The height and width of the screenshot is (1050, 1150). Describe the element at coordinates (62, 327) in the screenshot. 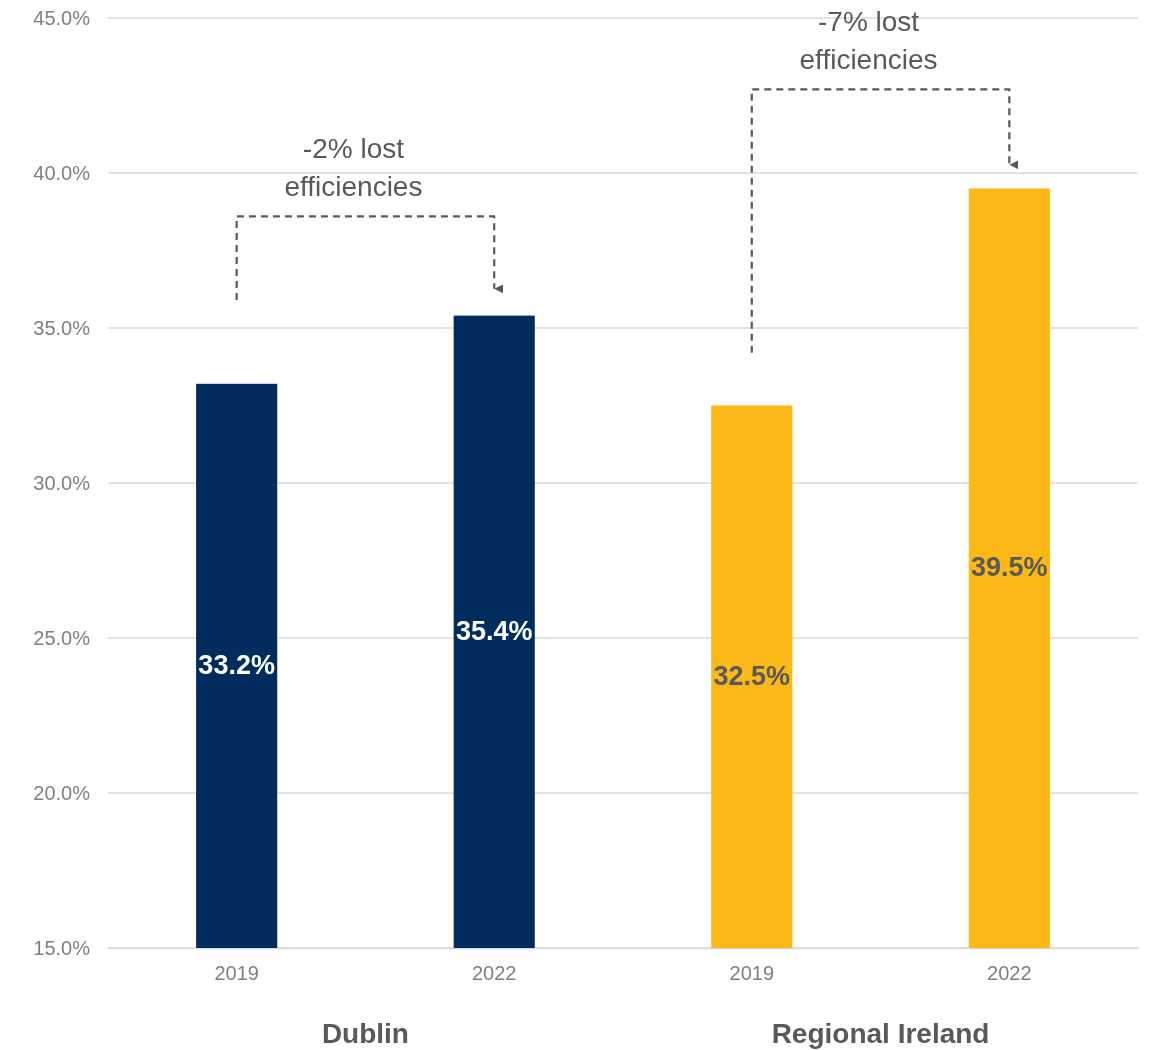

I see `y-tick-label: 35.0%` at that location.